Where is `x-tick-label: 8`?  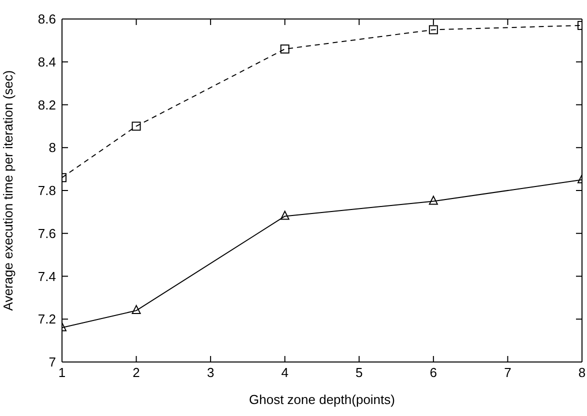
x-tick-label: 8 is located at coordinates (582, 372).